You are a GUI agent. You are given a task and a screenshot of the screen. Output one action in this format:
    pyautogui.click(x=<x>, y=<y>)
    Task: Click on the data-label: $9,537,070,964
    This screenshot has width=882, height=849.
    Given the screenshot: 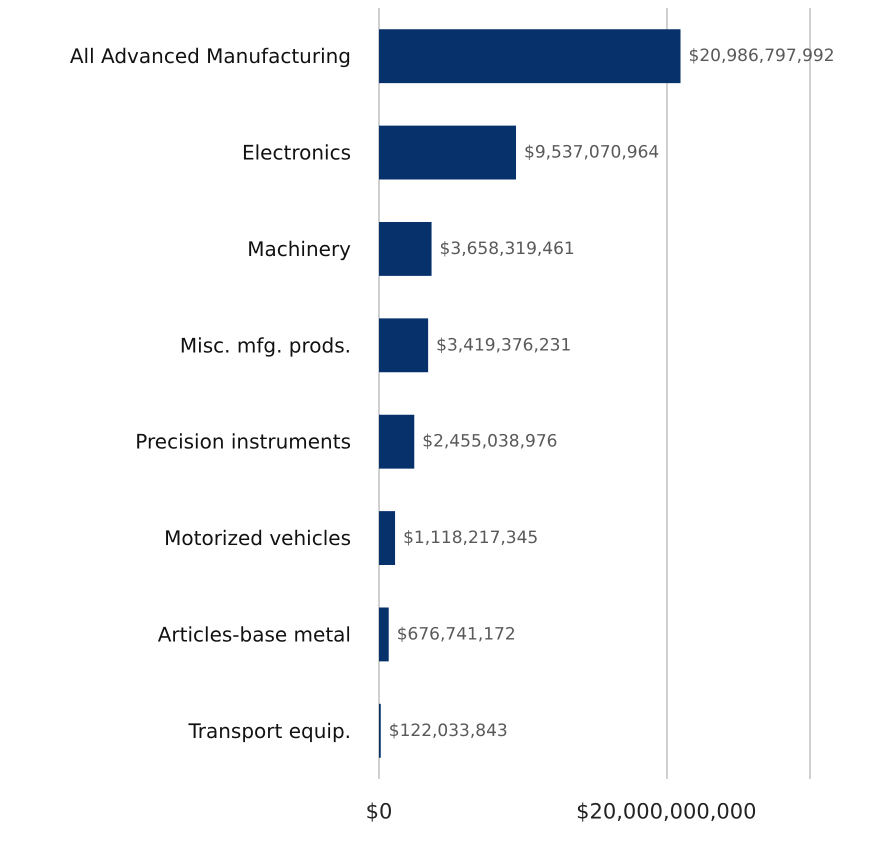 What is the action you would take?
    pyautogui.click(x=592, y=152)
    